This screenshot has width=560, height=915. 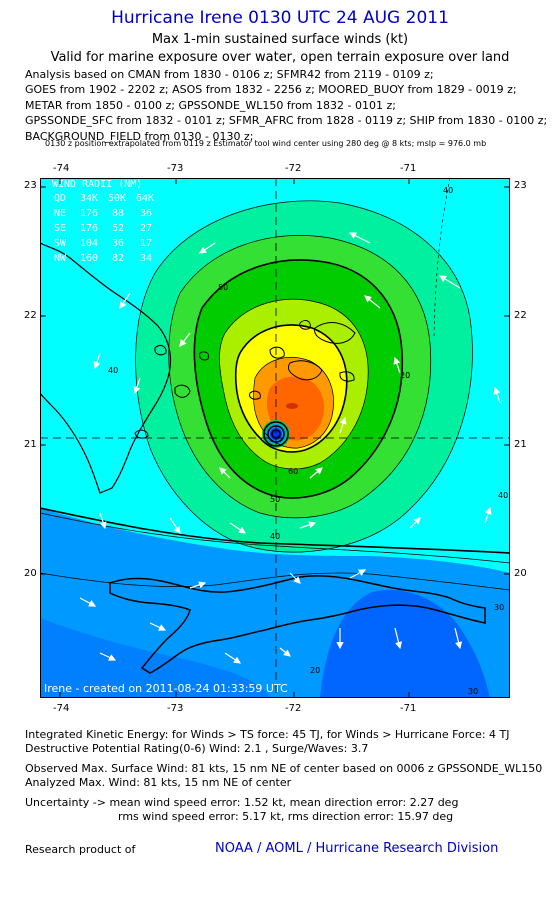 What do you see at coordinates (80, 849) in the screenshot?
I see `research-product-label: Research product of` at bounding box center [80, 849].